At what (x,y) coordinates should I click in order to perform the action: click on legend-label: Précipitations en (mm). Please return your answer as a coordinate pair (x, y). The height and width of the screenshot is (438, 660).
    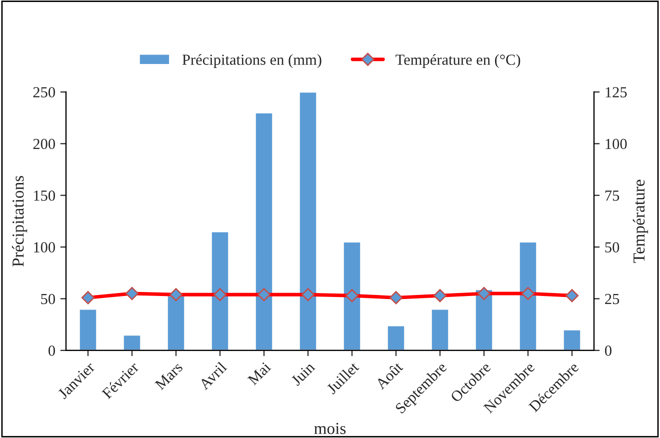
    Looking at the image, I should click on (252, 61).